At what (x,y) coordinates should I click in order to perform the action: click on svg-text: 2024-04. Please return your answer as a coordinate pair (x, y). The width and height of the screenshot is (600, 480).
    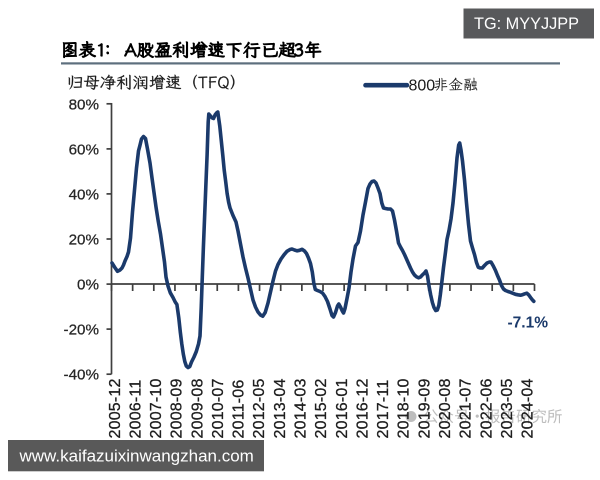
    Looking at the image, I should click on (528, 408).